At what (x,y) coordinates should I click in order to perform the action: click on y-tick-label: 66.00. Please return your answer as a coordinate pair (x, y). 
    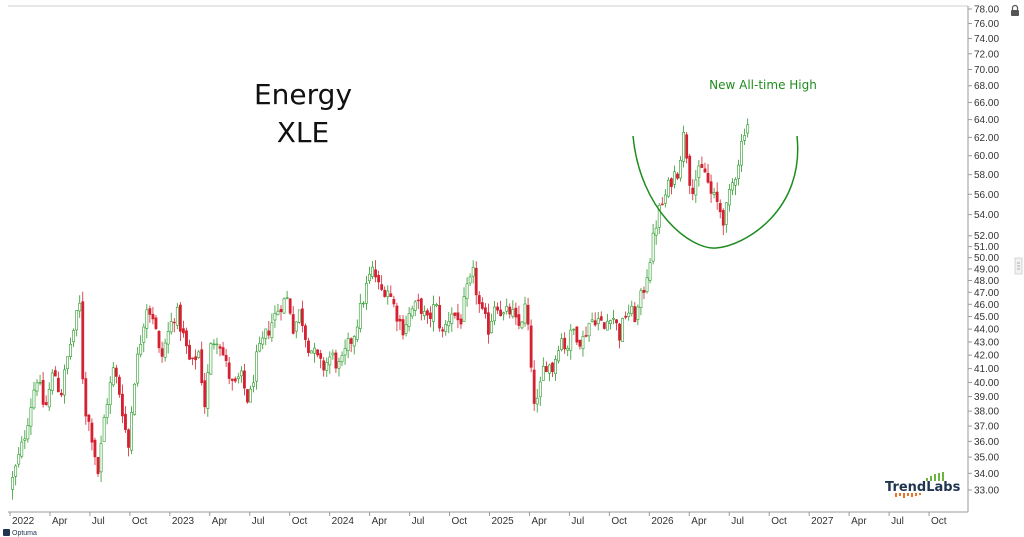
    Looking at the image, I should click on (986, 103).